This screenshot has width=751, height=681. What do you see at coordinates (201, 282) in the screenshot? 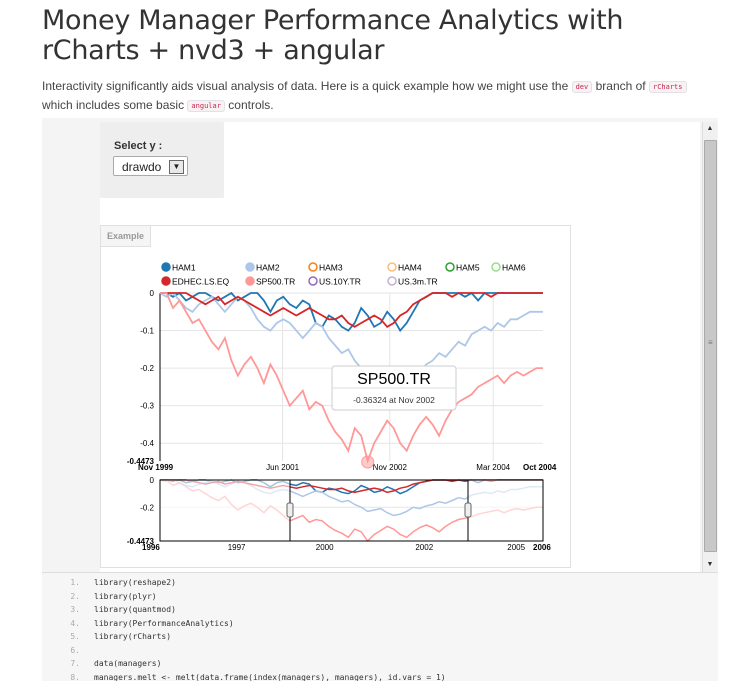
I see `legend-label: EDHEC.LS.EQ` at bounding box center [201, 282].